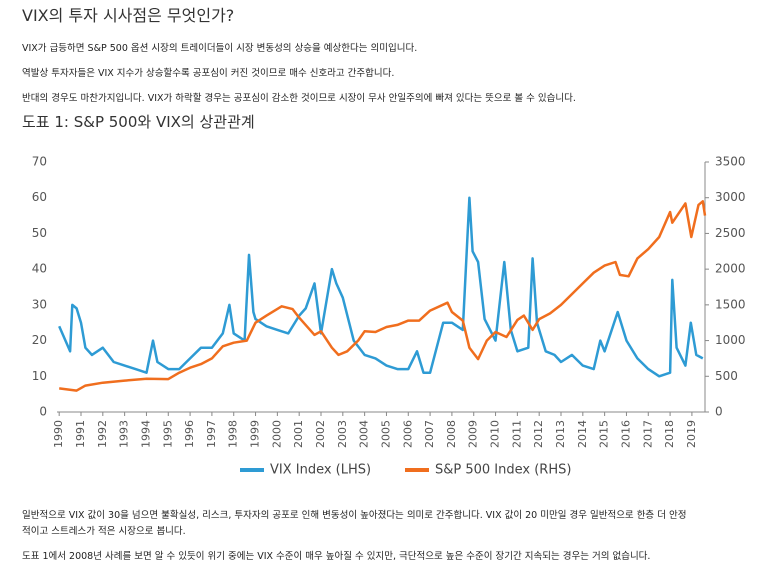 The height and width of the screenshot is (565, 773). Describe the element at coordinates (625, 434) in the screenshot. I see `x-tick-label: 2016` at that location.